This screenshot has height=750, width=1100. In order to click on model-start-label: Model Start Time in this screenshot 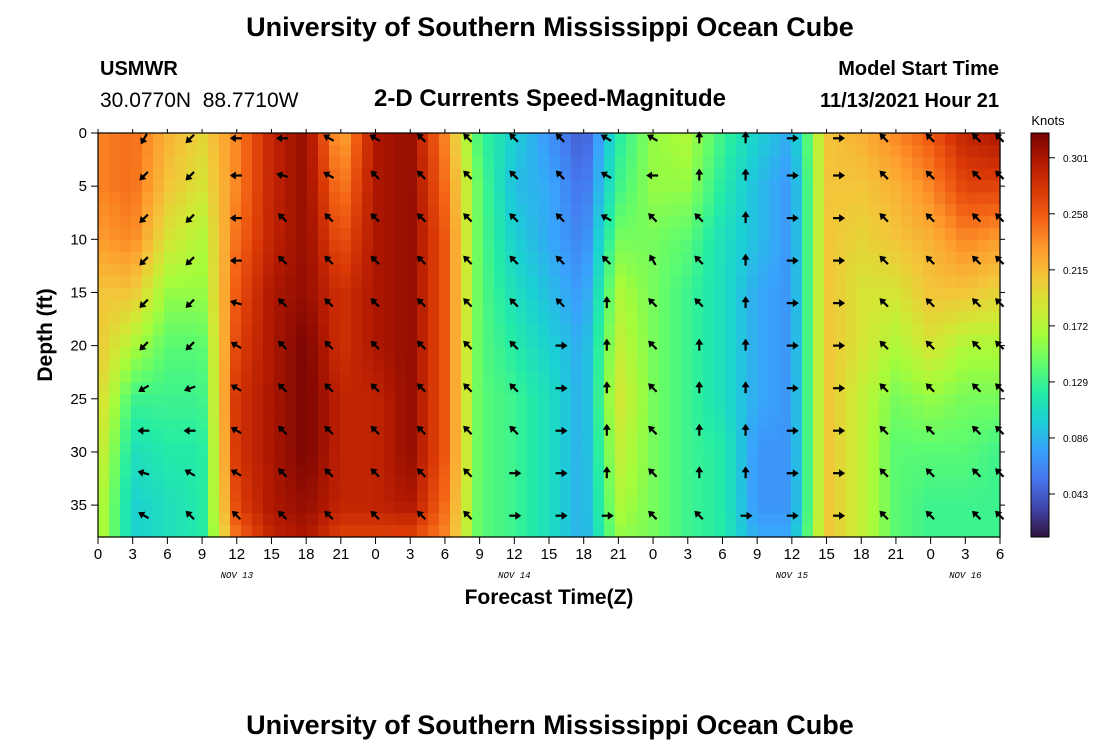, I will do `click(918, 69)`.